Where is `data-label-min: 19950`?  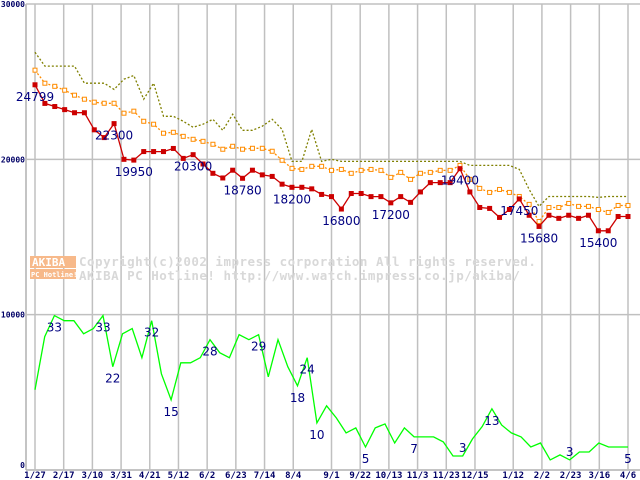
data-label-min: 19950 is located at coordinates (134, 172).